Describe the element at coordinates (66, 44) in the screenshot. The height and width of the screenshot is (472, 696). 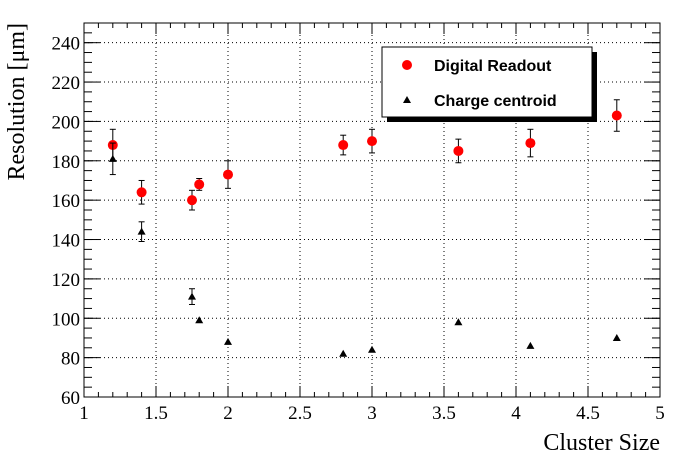
I see `y-tick-label: 240` at that location.